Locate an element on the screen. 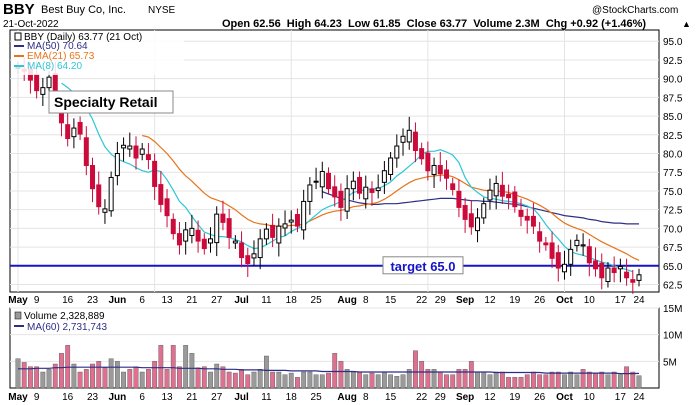 The image size is (700, 405). legend-ma8-label: MA(8) 64.20 is located at coordinates (54, 66).